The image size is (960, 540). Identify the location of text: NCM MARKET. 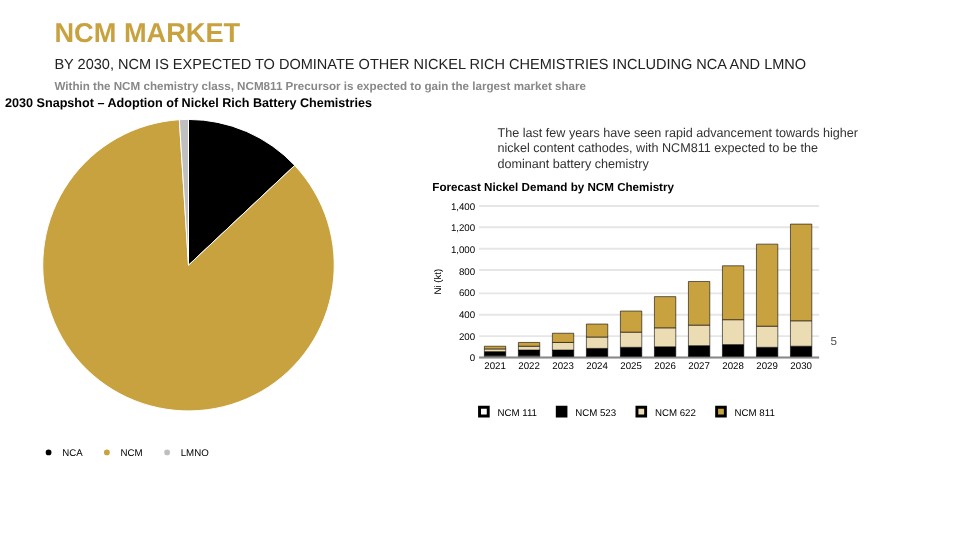
(148, 32).